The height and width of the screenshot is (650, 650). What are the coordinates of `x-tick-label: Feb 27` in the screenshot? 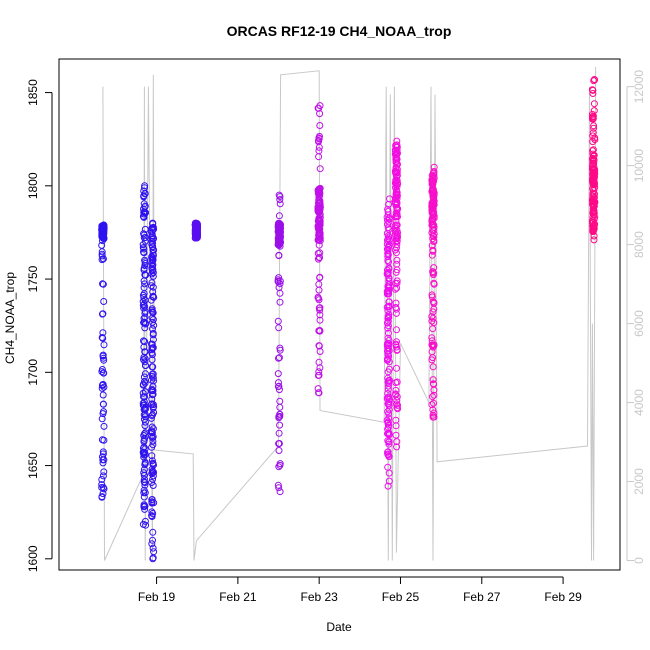 It's located at (482, 597).